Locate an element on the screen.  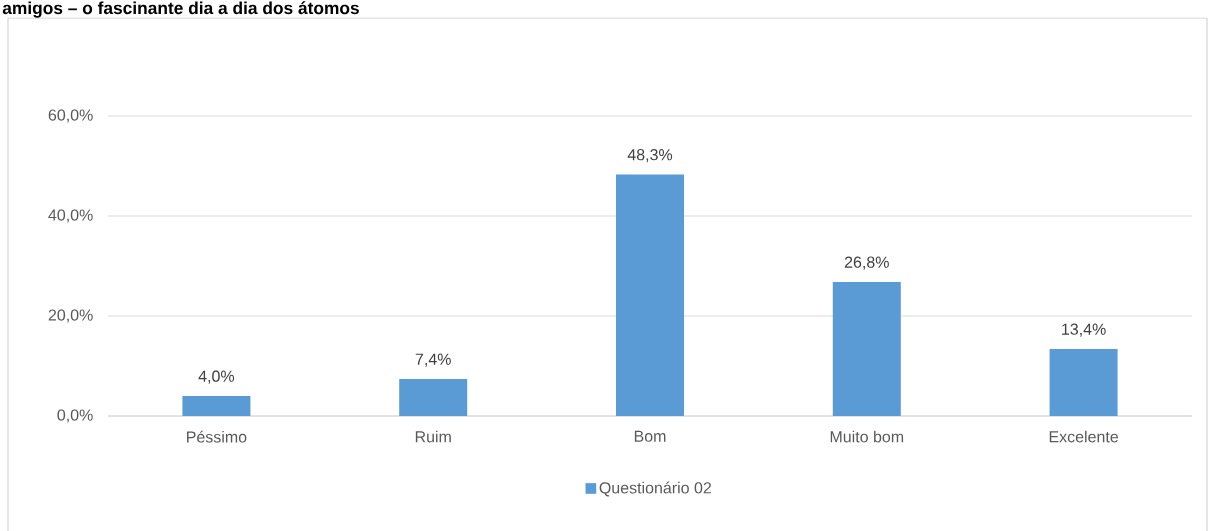
data-label: 13,4% is located at coordinates (1084, 330).